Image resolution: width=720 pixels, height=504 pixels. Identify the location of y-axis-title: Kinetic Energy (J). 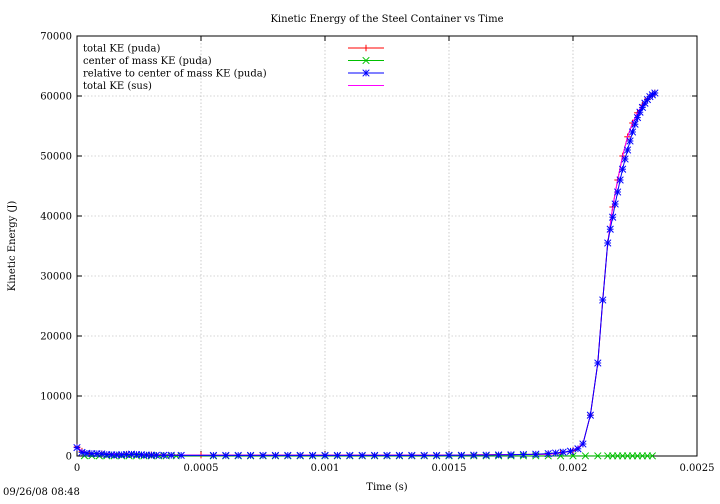
(12, 246).